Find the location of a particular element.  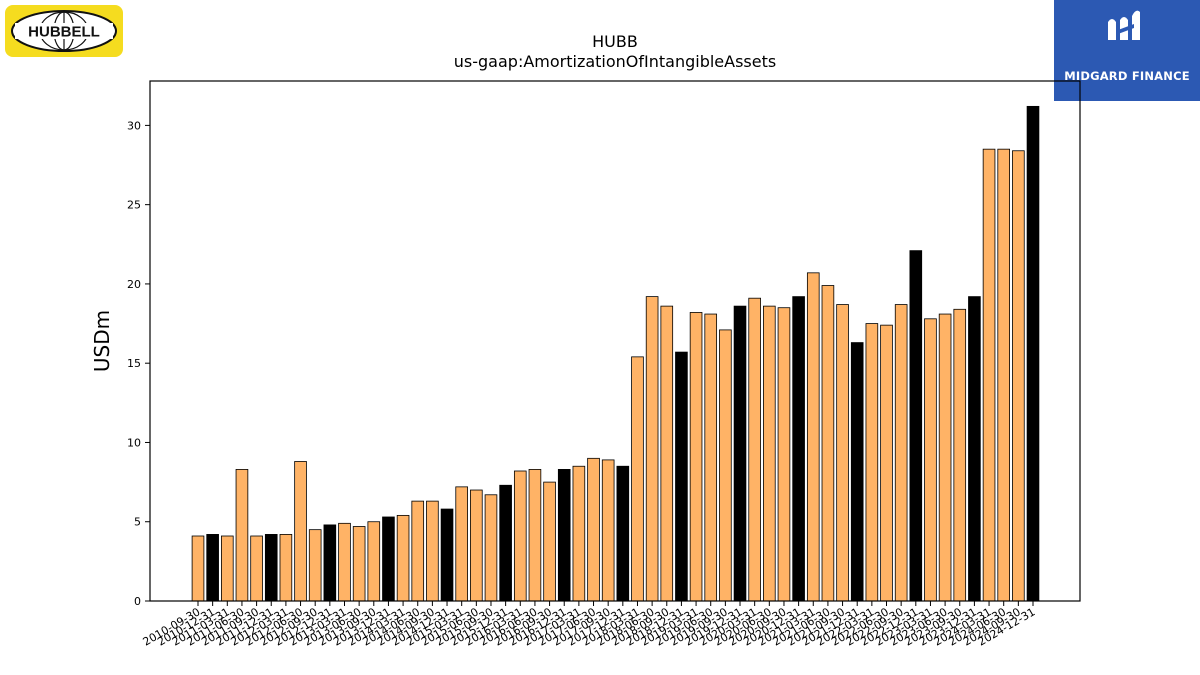

midgard-emblem-icon is located at coordinates (1124, 25).